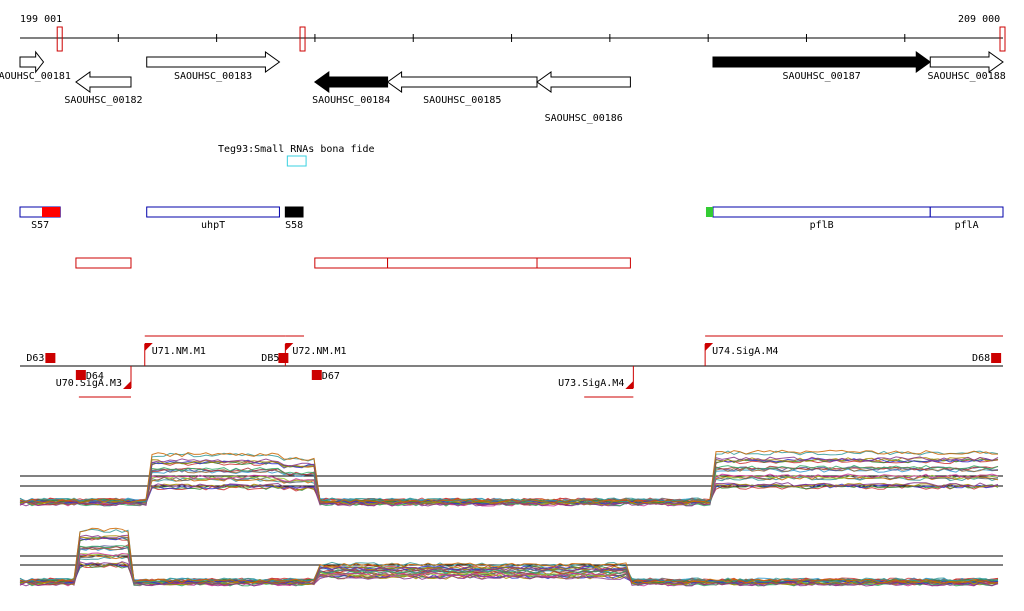  I want to click on gene-label: SAOUHSC_00184, so click(351, 100).